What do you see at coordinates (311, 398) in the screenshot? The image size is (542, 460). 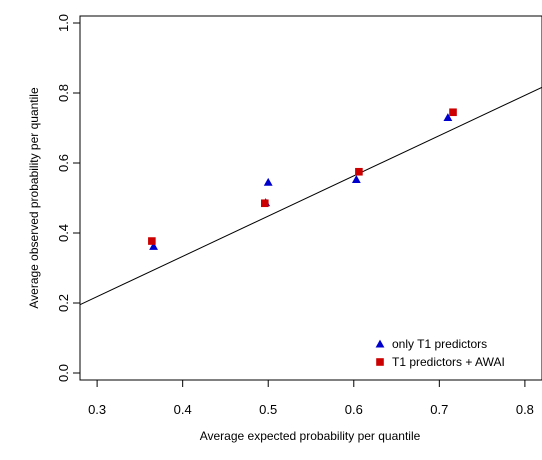 I see `x-axis: 0.3 0.4 0.5 0.6 0.7 0.8` at bounding box center [311, 398].